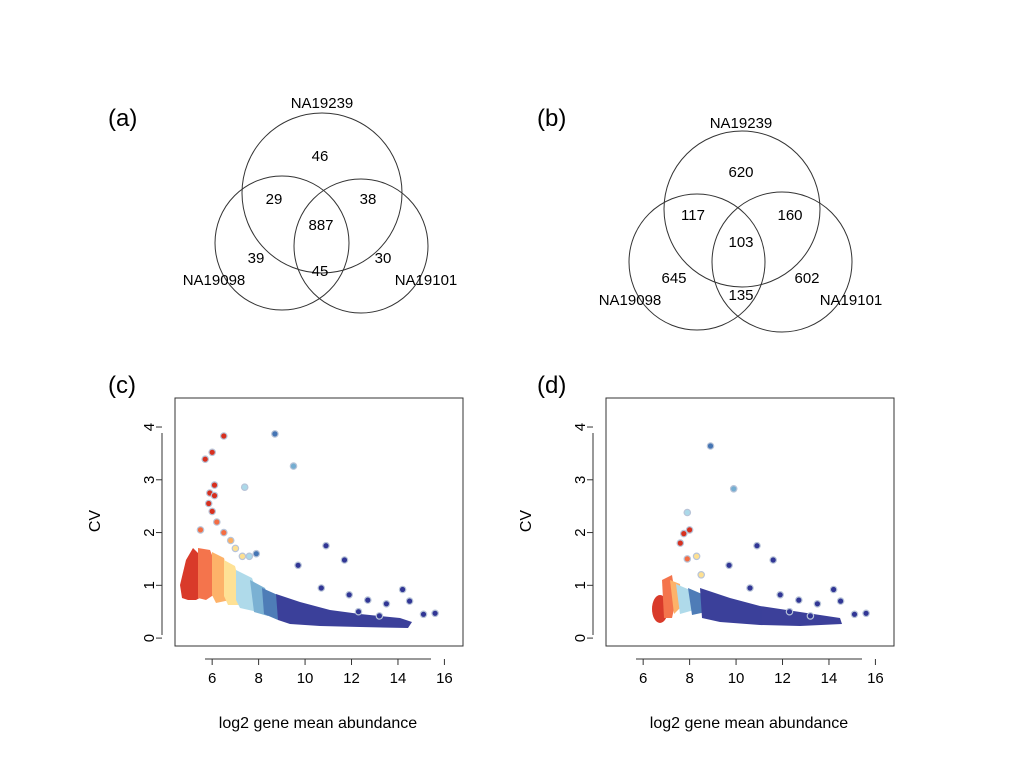 Image resolution: width=1024 pixels, height=768 pixels. What do you see at coordinates (740, 172) in the screenshot?
I see `region-na19239-only-b: 620` at bounding box center [740, 172].